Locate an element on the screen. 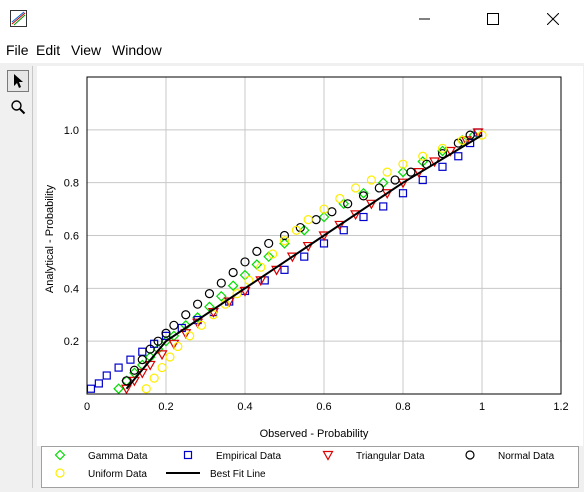 Image resolution: width=584 pixels, height=492 pixels. legend-item-empirical-data: Empirical Data is located at coordinates (232, 456).